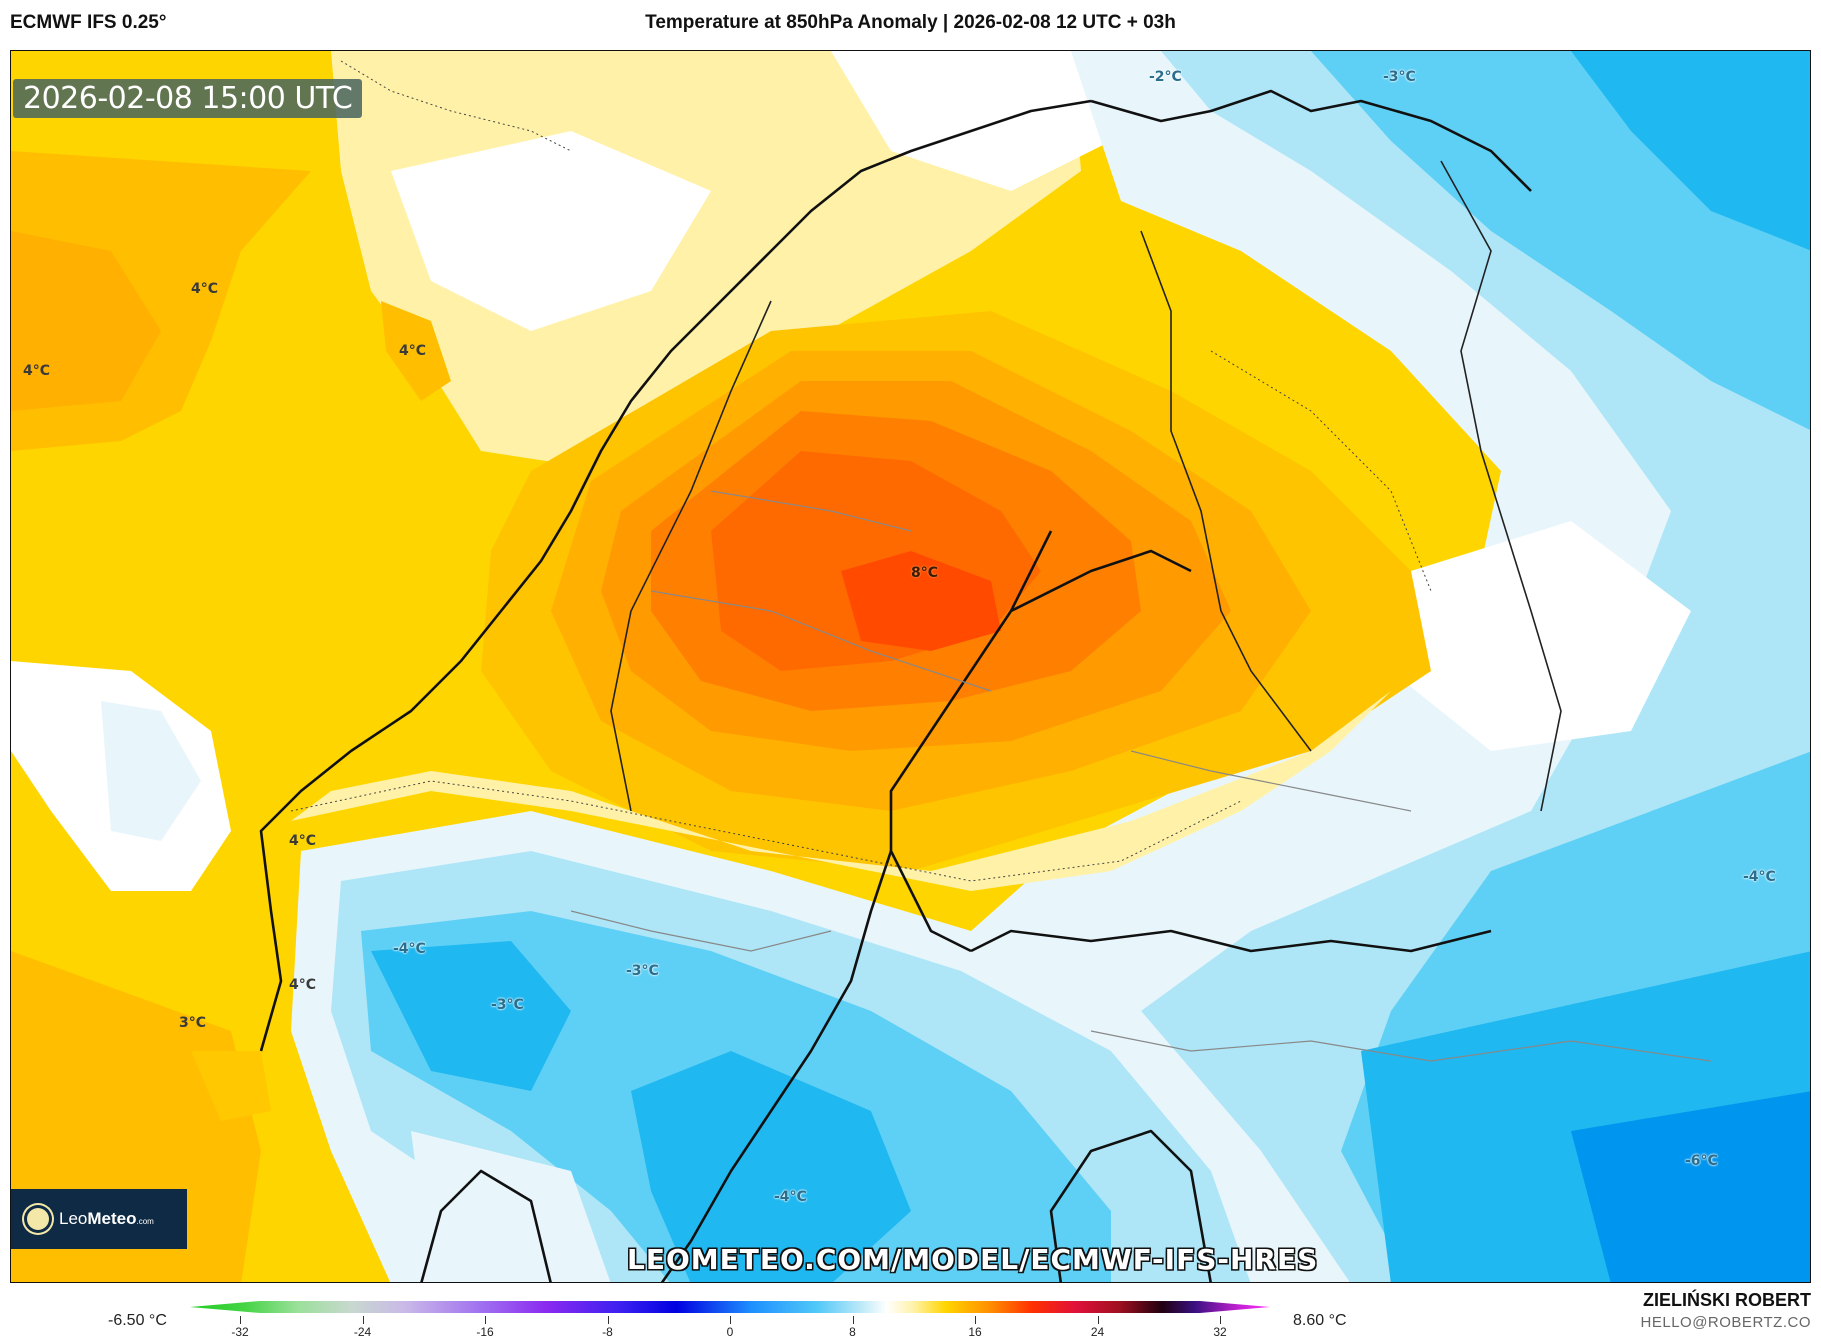 This screenshot has height=1339, width=1821. I want to click on colorbar, so click(730, 1307).